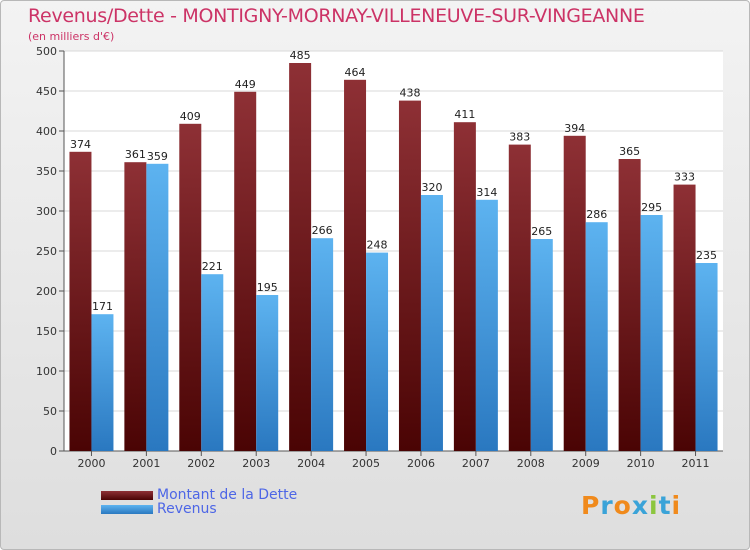  Describe the element at coordinates (46, 291) in the screenshot. I see `y-tick-label: 200` at that location.